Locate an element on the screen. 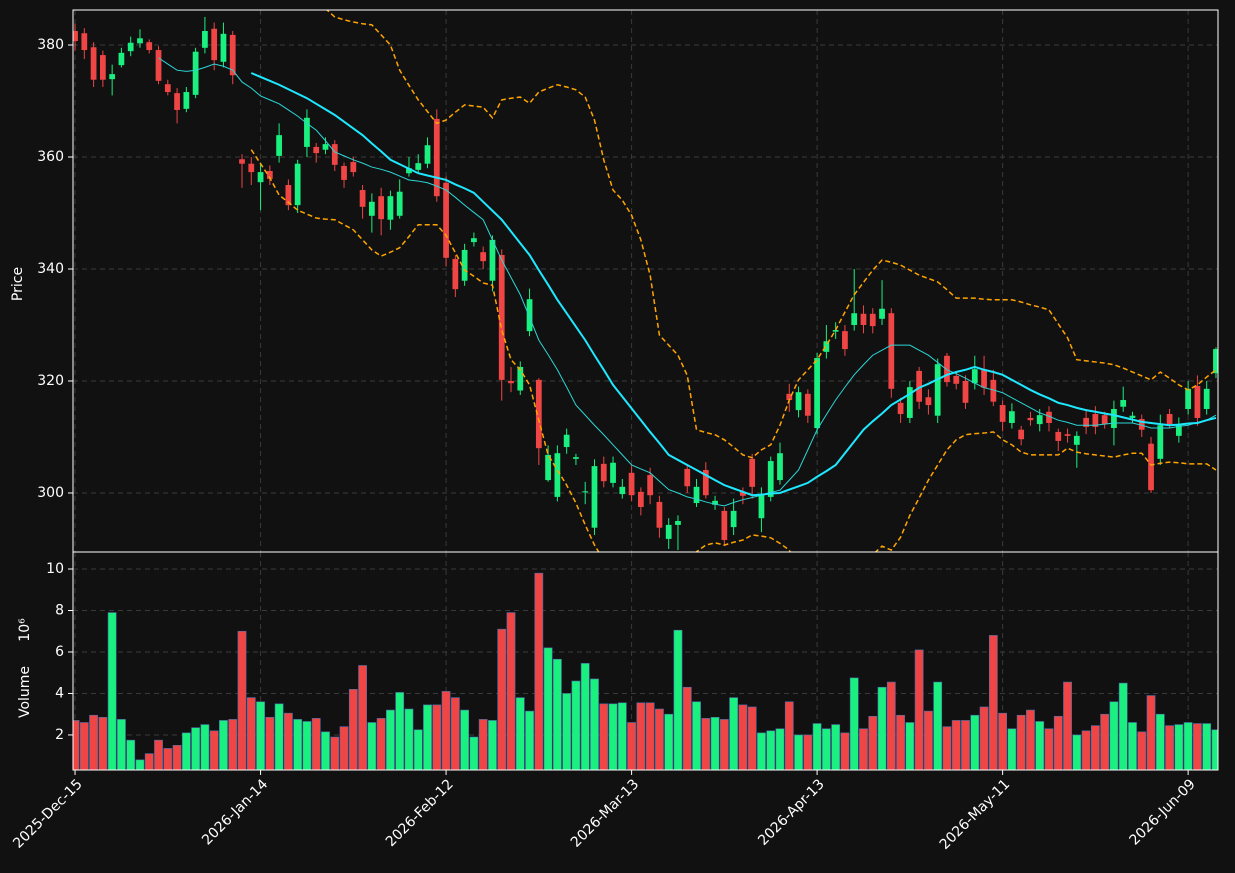 This screenshot has width=1235, height=873. y-axis-label: Price is located at coordinates (18, 284).